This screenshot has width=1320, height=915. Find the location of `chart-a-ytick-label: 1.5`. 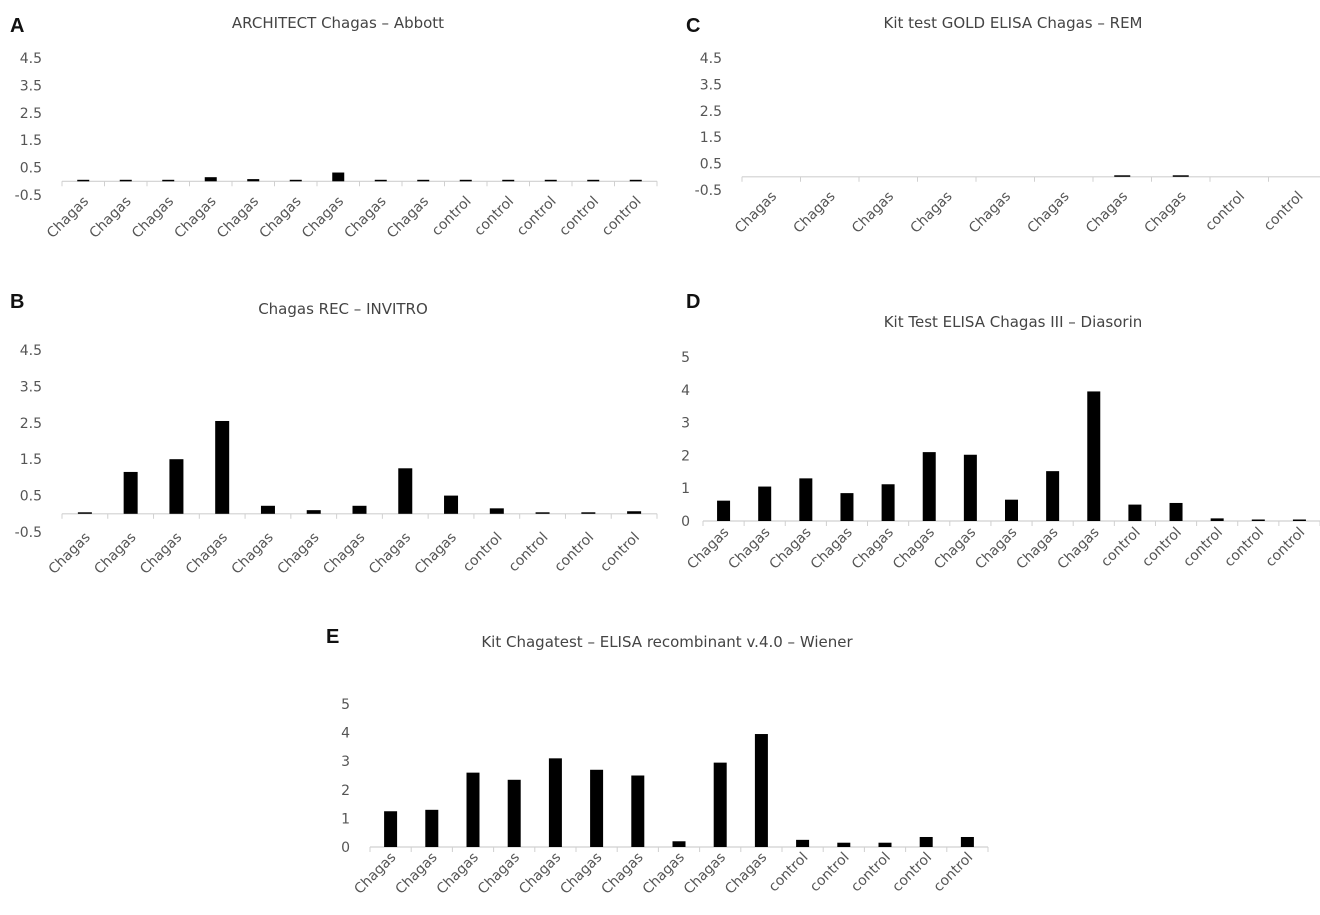

chart-a-ytick-label: 1.5 is located at coordinates (31, 141).